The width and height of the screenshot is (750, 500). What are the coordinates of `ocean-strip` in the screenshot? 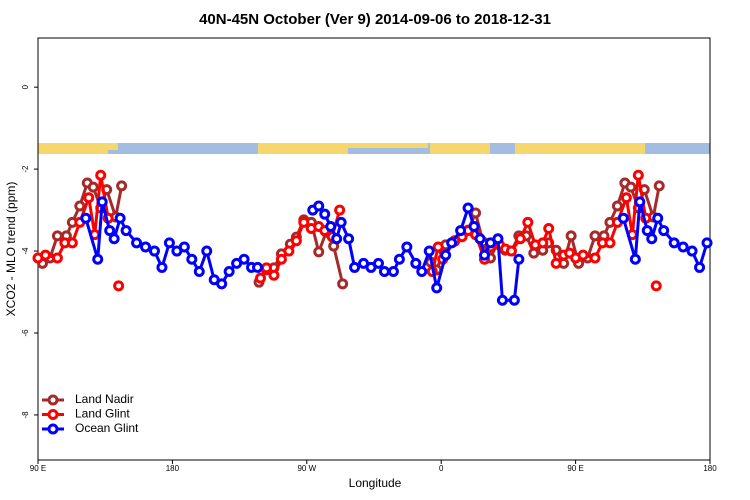 It's located at (374, 148).